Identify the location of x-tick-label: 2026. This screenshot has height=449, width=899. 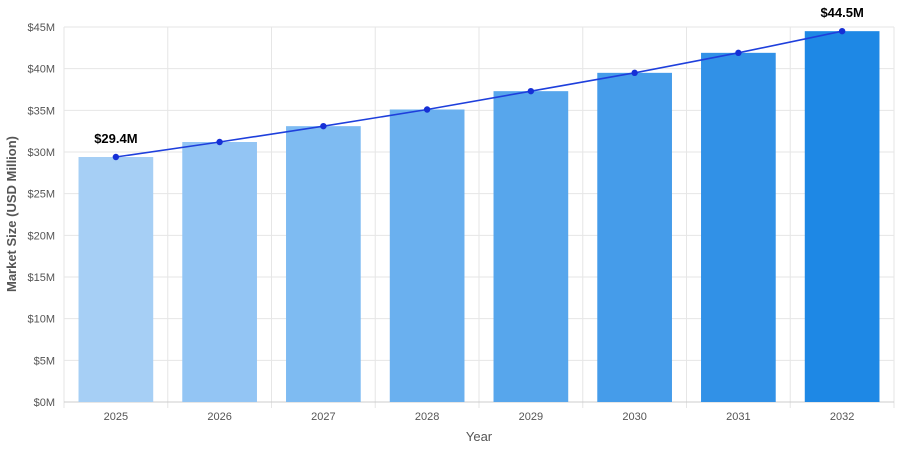
(219, 417).